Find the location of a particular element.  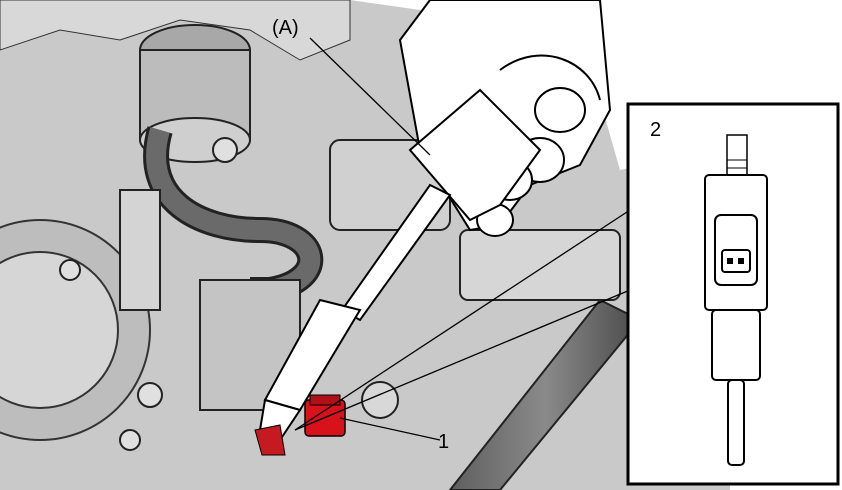

callout-tool-a: (A) is located at coordinates (285, 28).